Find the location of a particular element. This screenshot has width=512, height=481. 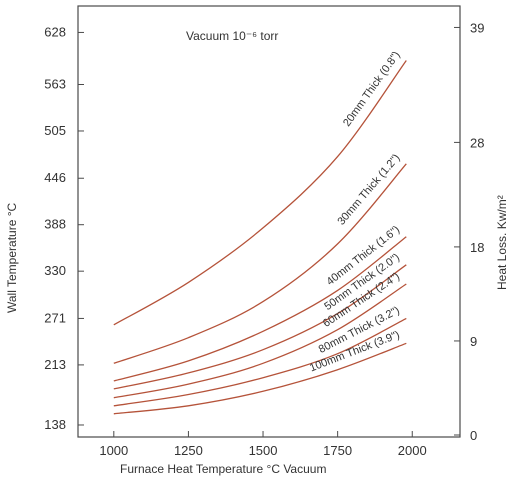

x-tick-label: 1750 is located at coordinates (337, 450).